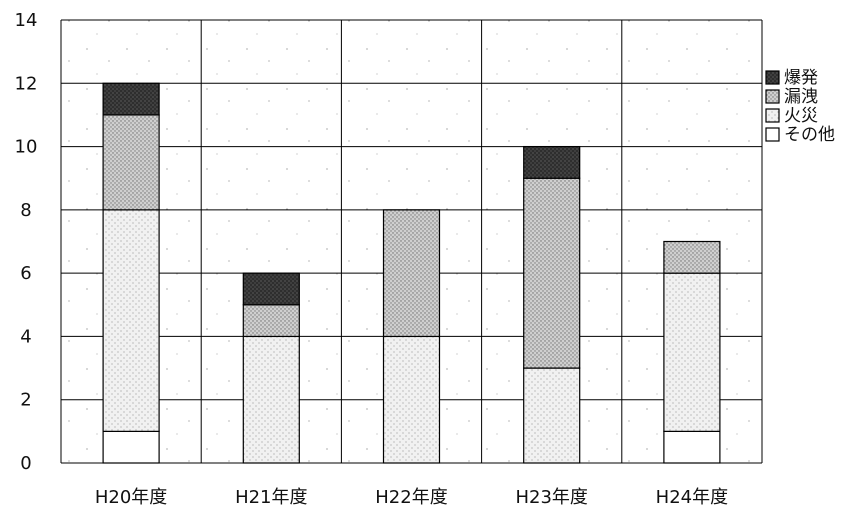 The height and width of the screenshot is (505, 864). Describe the element at coordinates (25, 210) in the screenshot. I see `y-tick-label: 8` at that location.